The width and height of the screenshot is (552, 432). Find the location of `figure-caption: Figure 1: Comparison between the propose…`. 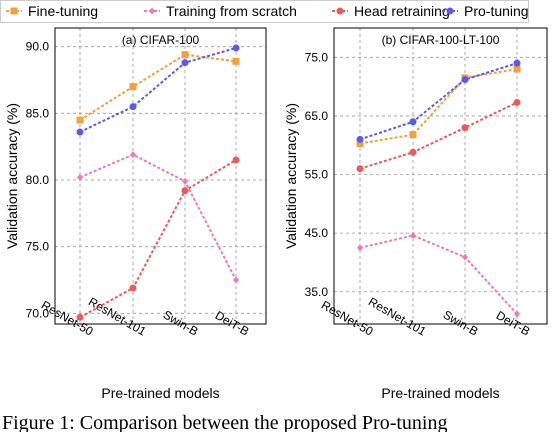

figure-caption: Figure 1: Comparison between the propose… is located at coordinates (225, 422).